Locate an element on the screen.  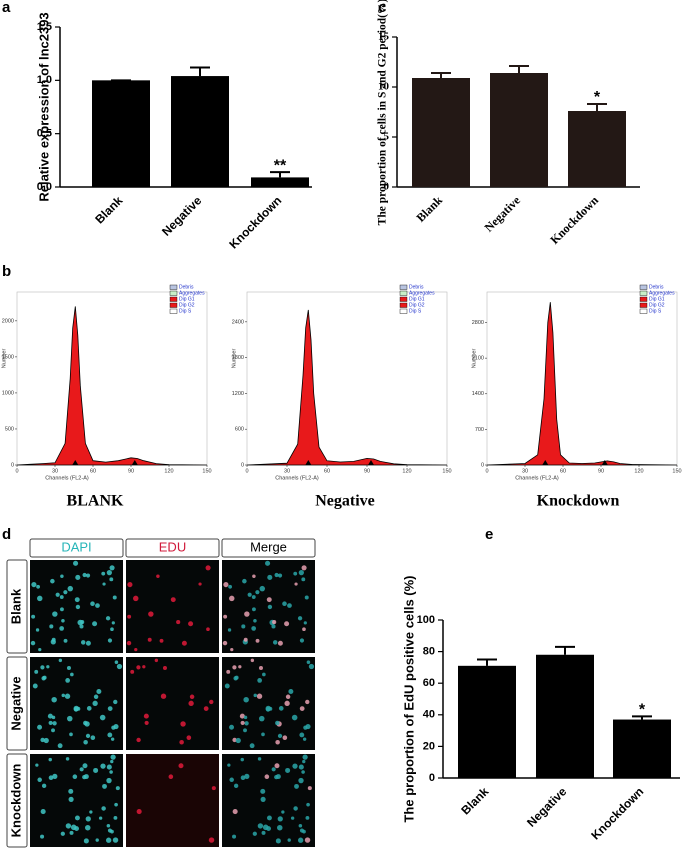
x-tick-label: Blank is located at coordinates (474, 800).